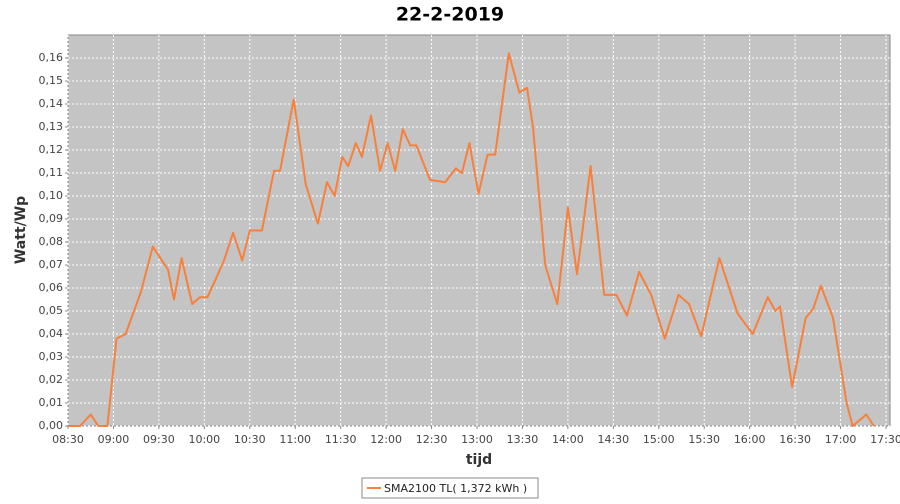  I want to click on x-tick-label: 17:30, so click(885, 439).